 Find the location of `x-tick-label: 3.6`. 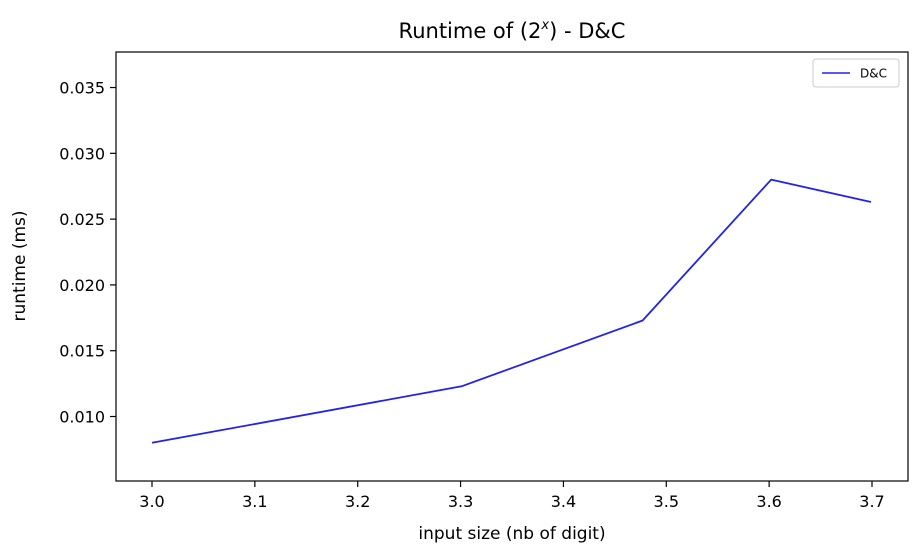

x-tick-label: 3.6 is located at coordinates (768, 501).